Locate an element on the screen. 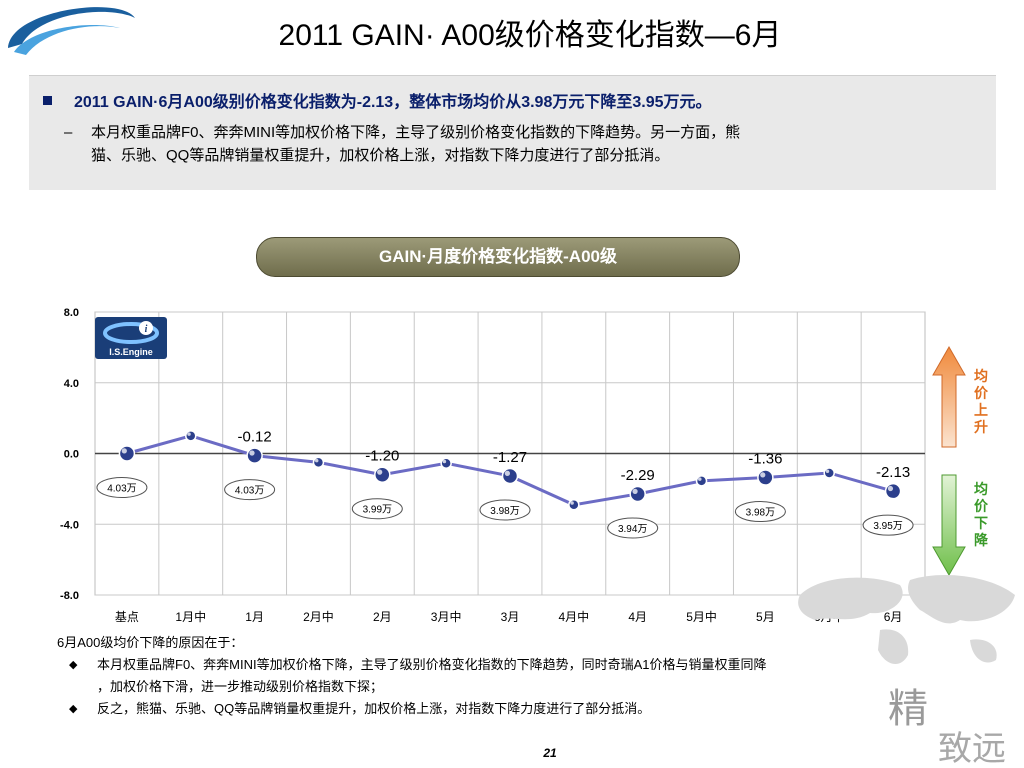 The image size is (1024, 768). reasons-heading: 6月A00级均价下降的原因在于： is located at coordinates (150, 642).